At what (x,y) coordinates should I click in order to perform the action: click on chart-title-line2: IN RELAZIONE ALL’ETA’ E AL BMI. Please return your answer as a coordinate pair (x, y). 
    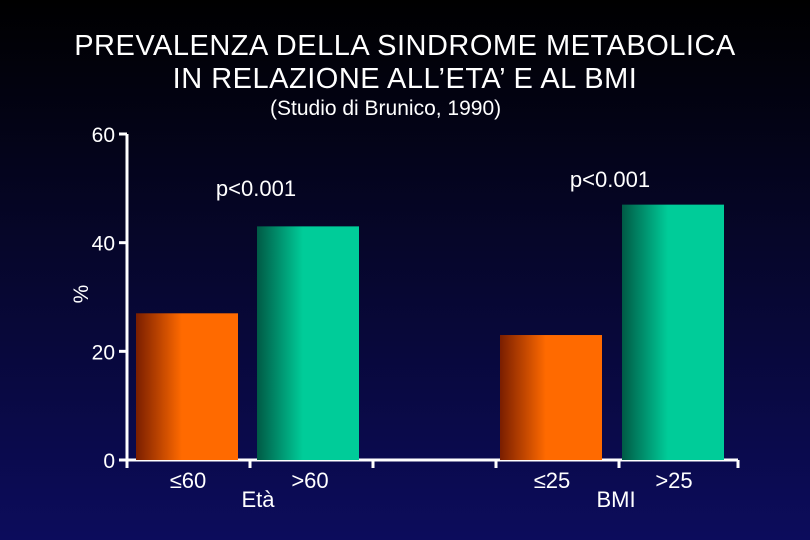
    Looking at the image, I should click on (405, 79).